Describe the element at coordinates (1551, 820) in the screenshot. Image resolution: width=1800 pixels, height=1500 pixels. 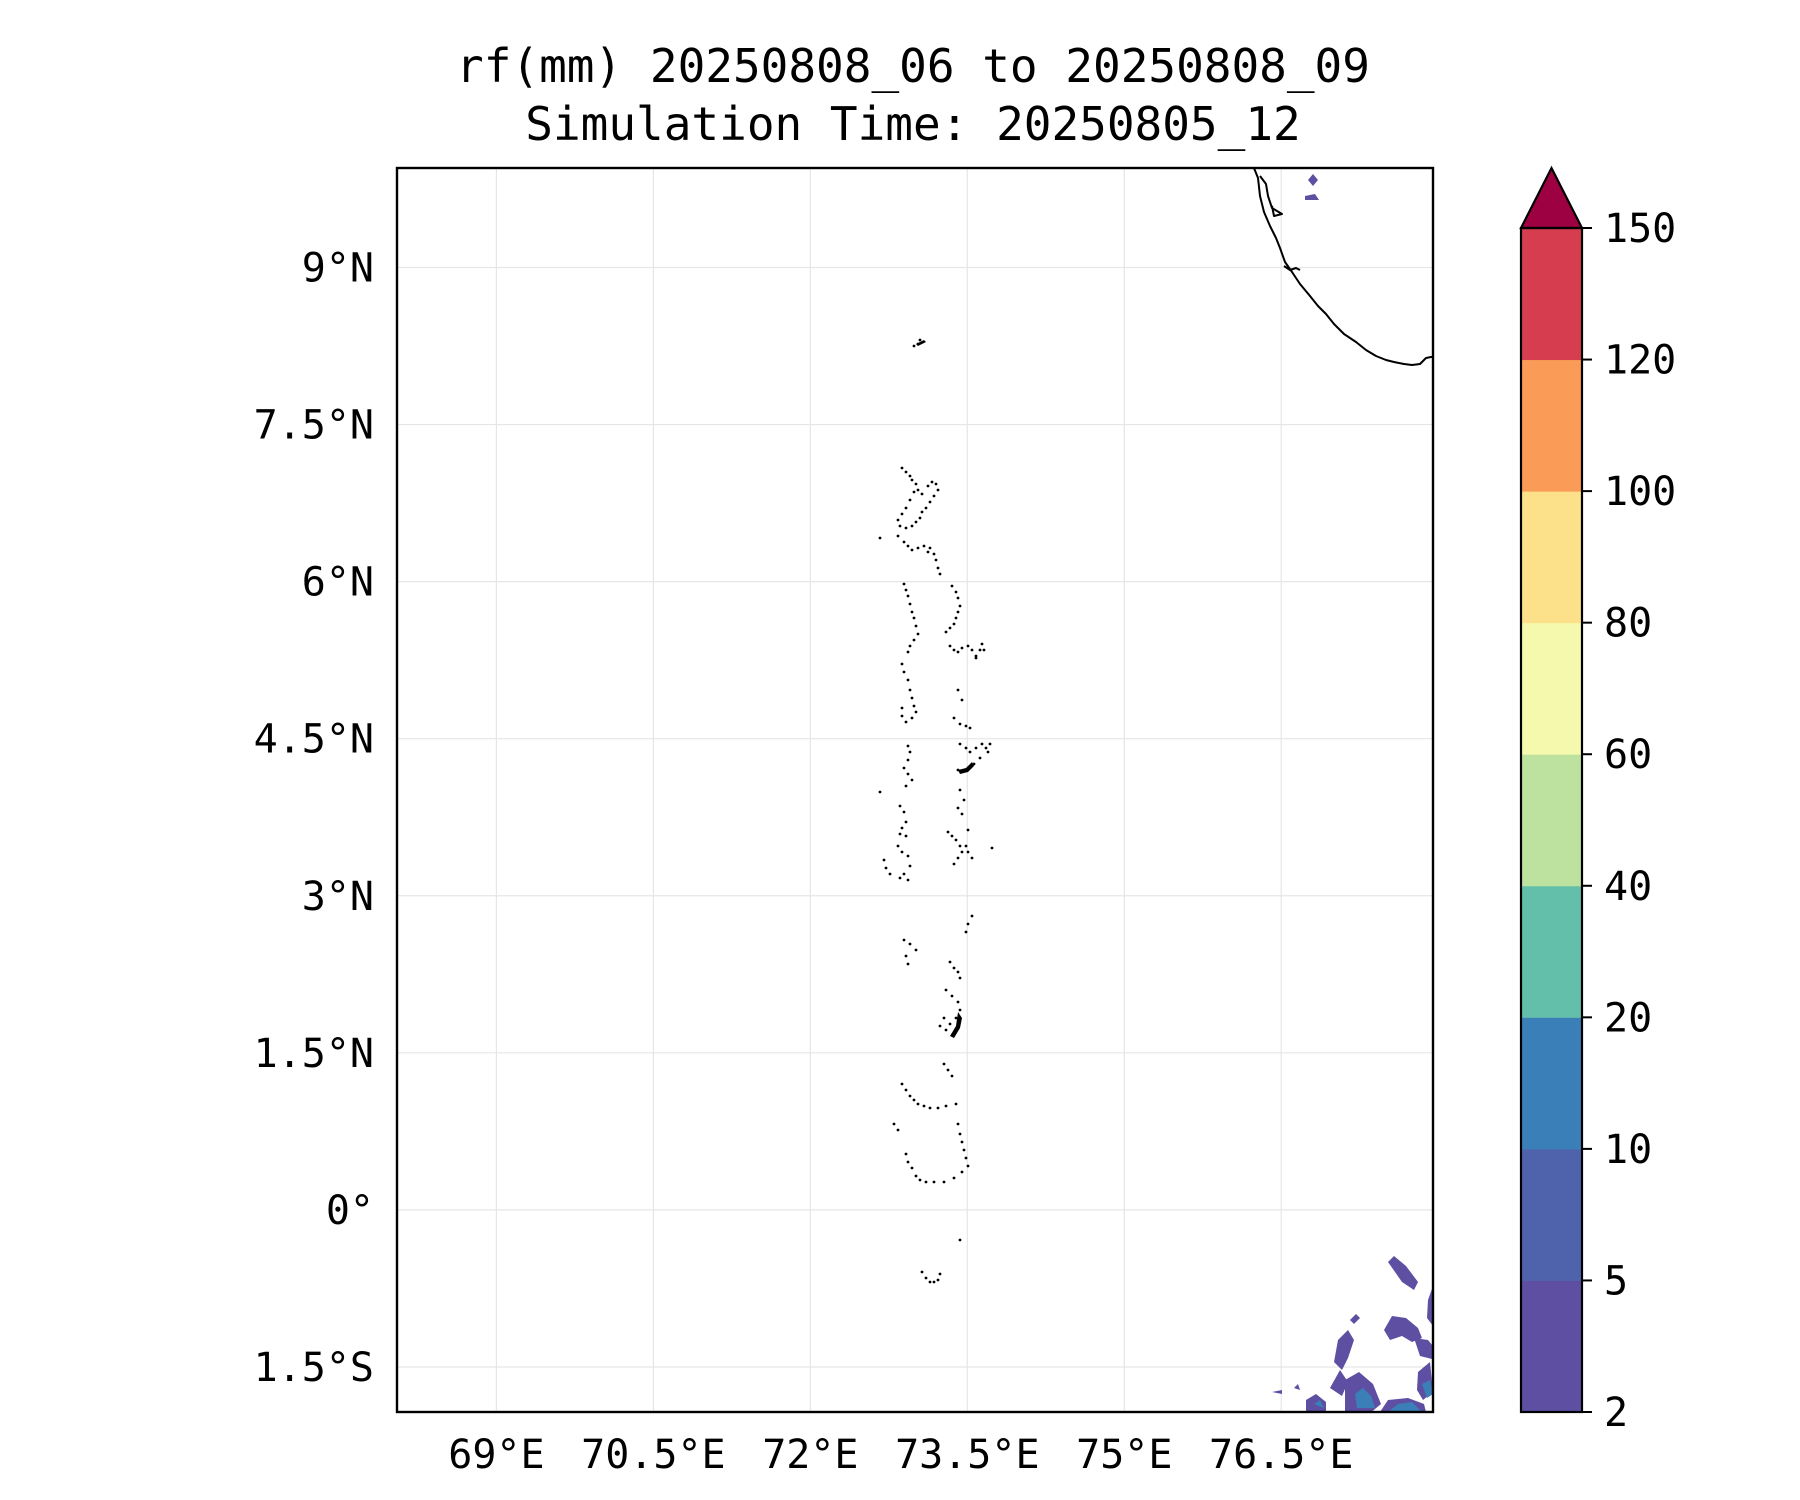
I see `colorbar-frame` at that location.